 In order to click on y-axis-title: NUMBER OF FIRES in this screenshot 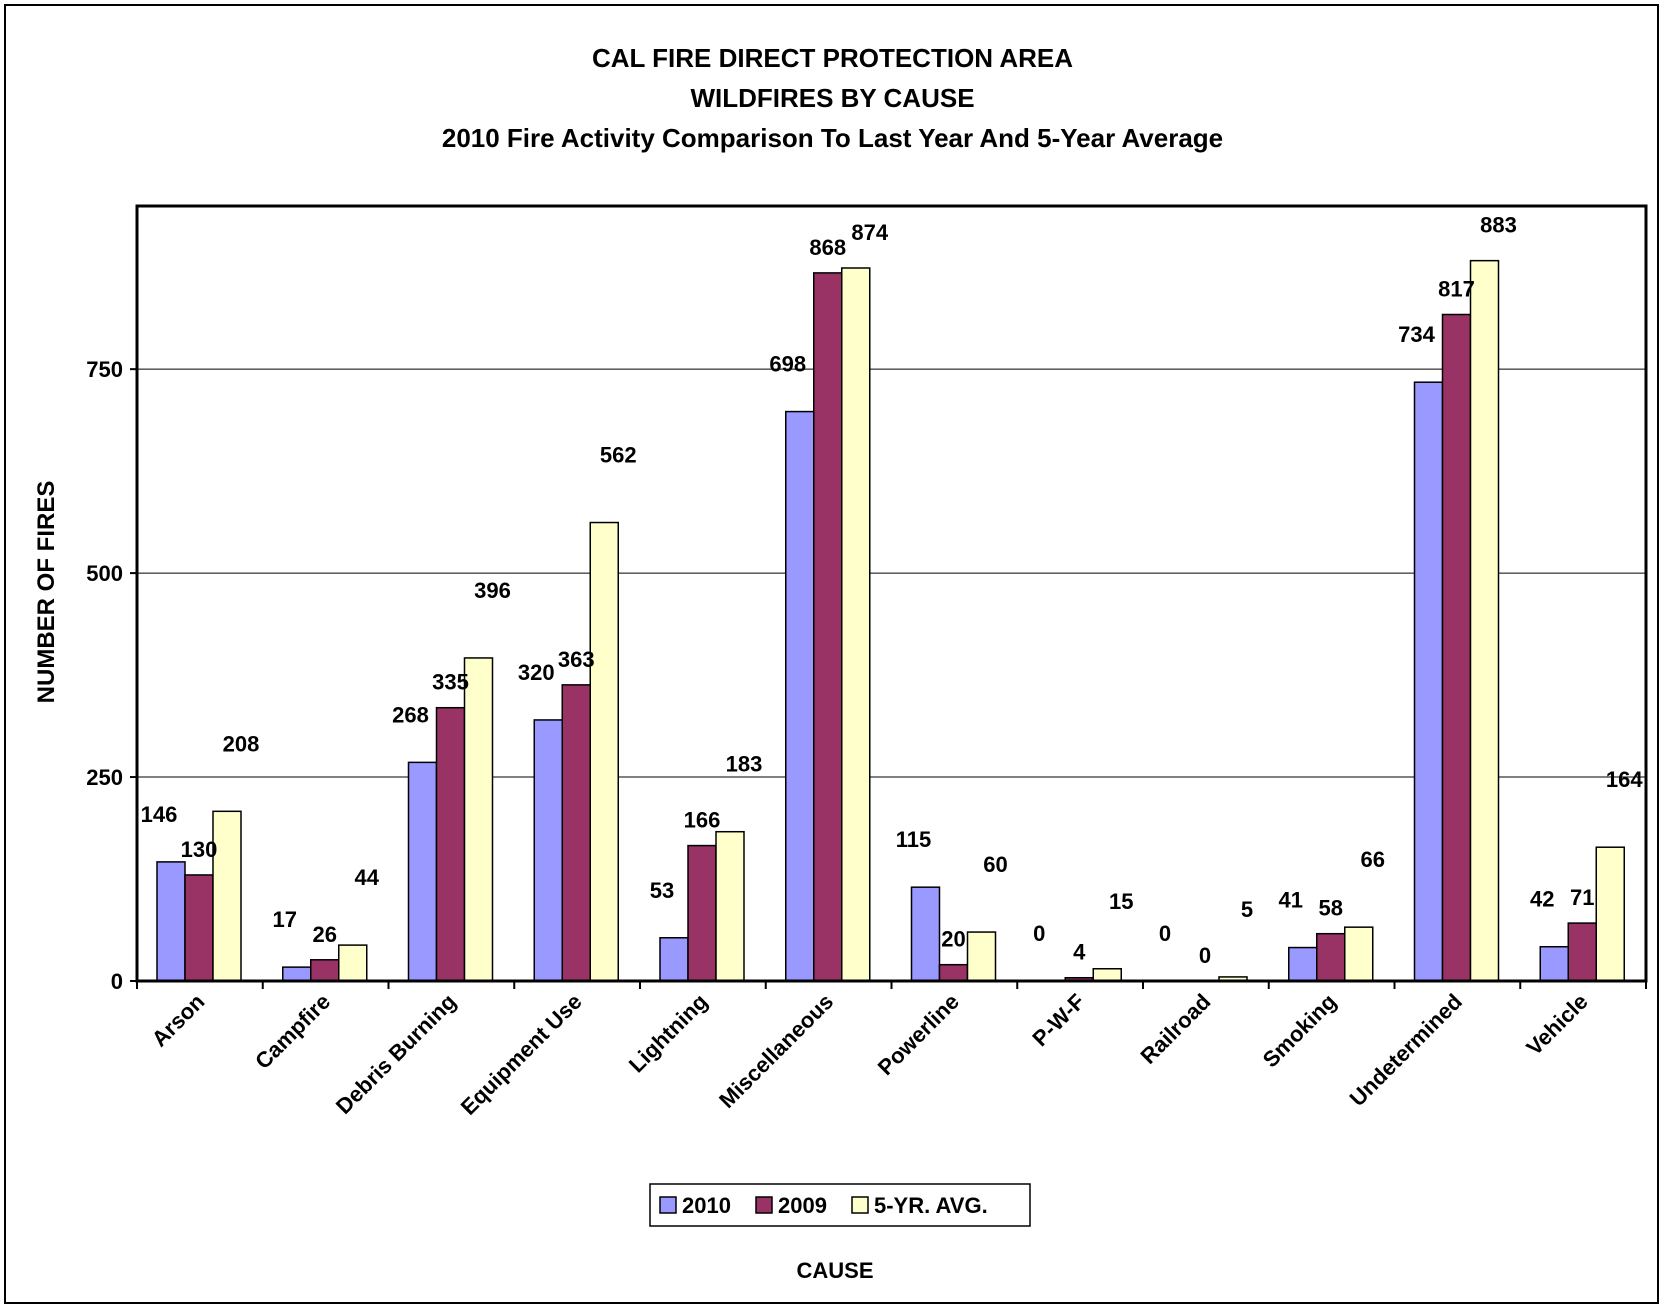, I will do `click(46, 592)`.